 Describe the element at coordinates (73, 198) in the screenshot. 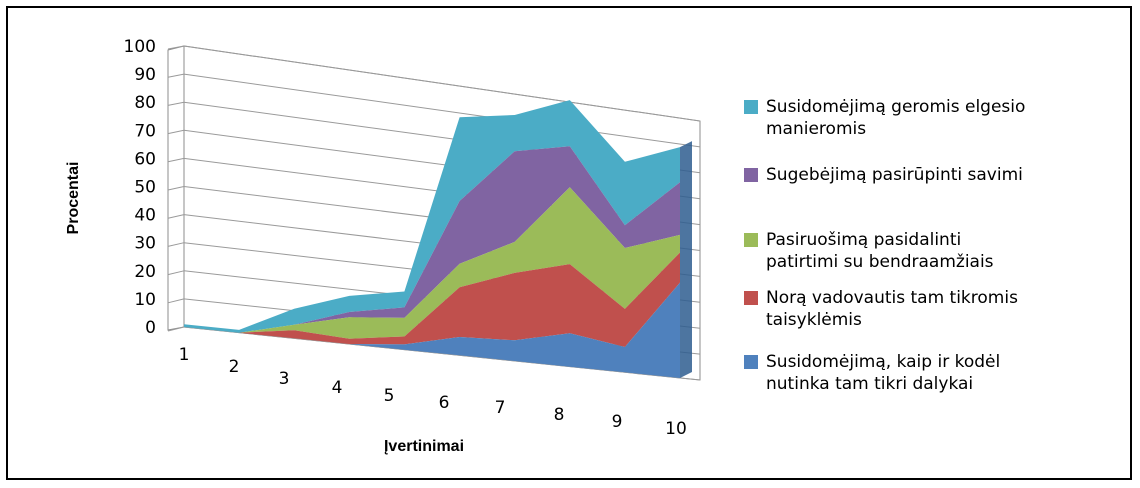

I see `y-axis-title: Procentai` at that location.